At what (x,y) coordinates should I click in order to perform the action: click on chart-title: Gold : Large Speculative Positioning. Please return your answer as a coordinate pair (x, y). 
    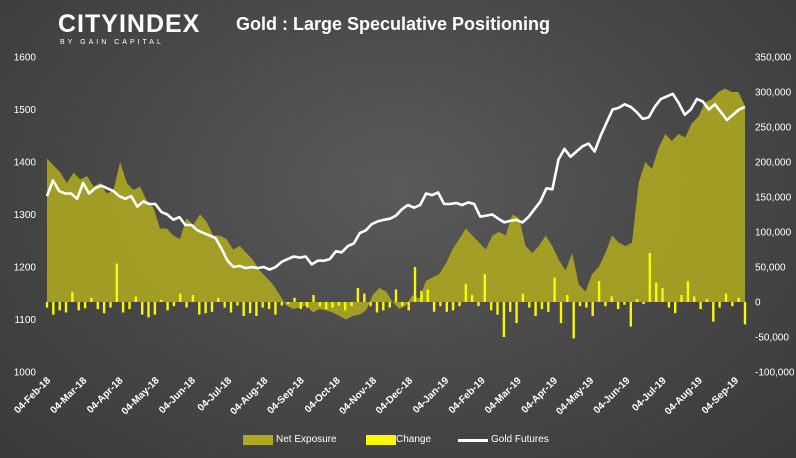
    Looking at the image, I should click on (393, 24).